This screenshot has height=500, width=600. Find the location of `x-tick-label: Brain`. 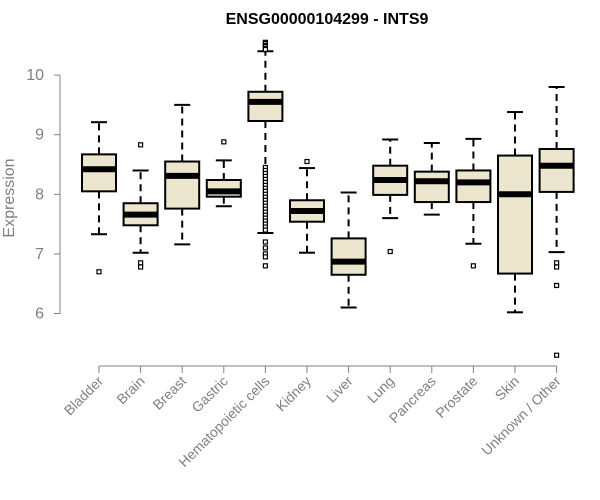

x-tick-label: Brain is located at coordinates (130, 390).